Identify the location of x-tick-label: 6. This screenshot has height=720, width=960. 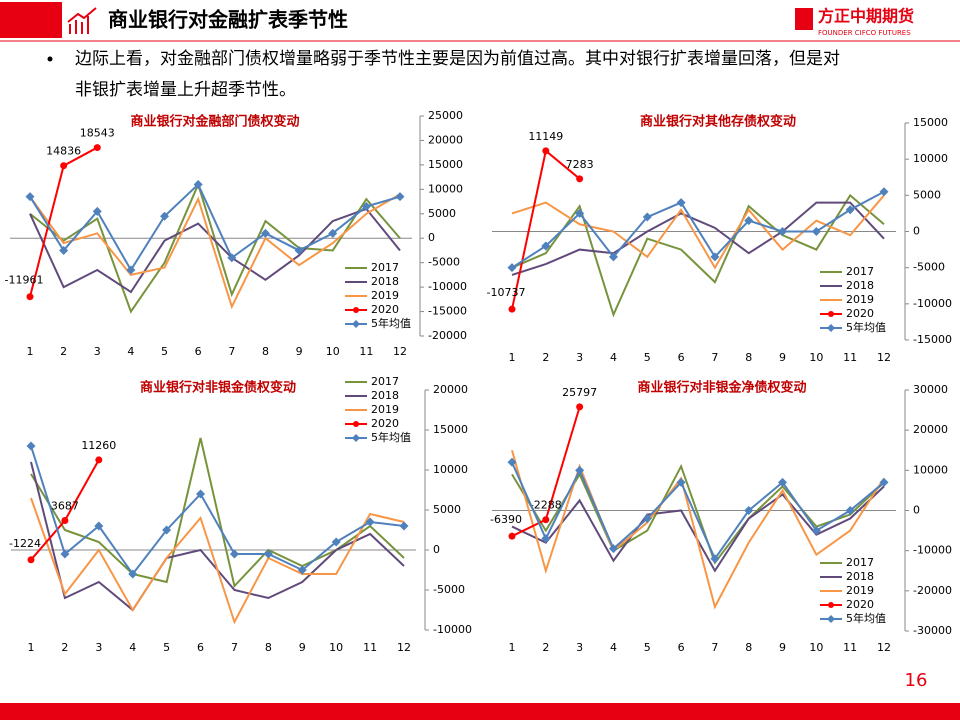
(681, 357).